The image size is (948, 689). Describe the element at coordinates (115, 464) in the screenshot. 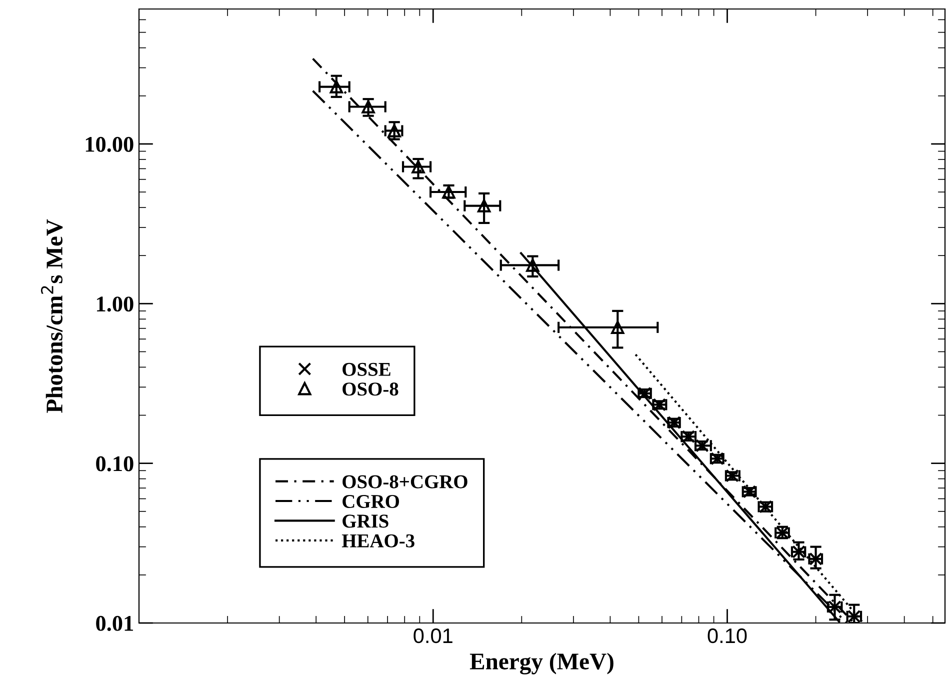

I see `y-tick-label: 0.10` at that location.